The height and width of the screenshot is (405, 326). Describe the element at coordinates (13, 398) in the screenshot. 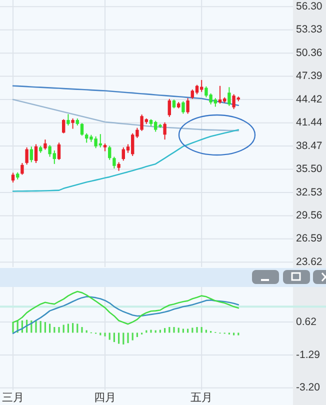

I see `x-tick-label: 三月` at that location.